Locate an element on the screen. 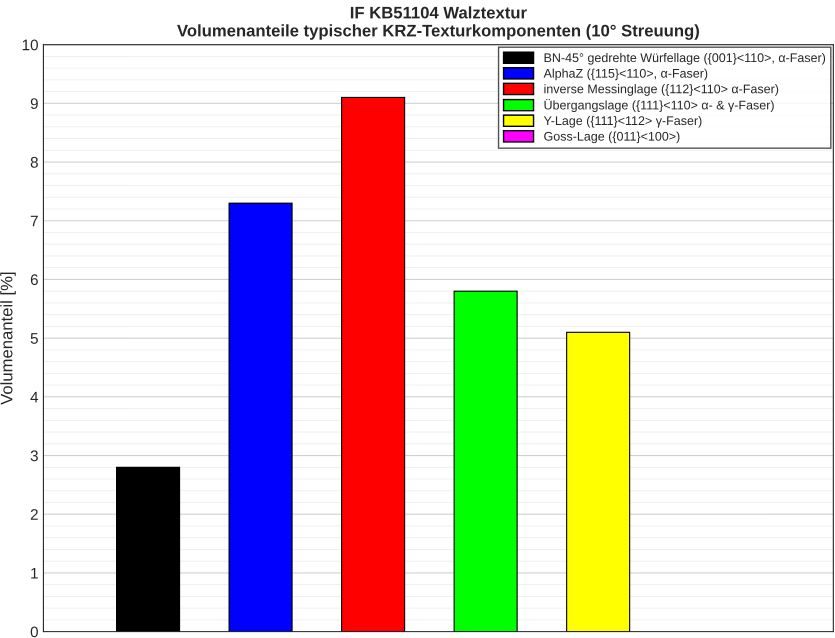 The width and height of the screenshot is (835, 638). legend-label: AlphaZ ({115}<110>, α-Faser) is located at coordinates (626, 74).